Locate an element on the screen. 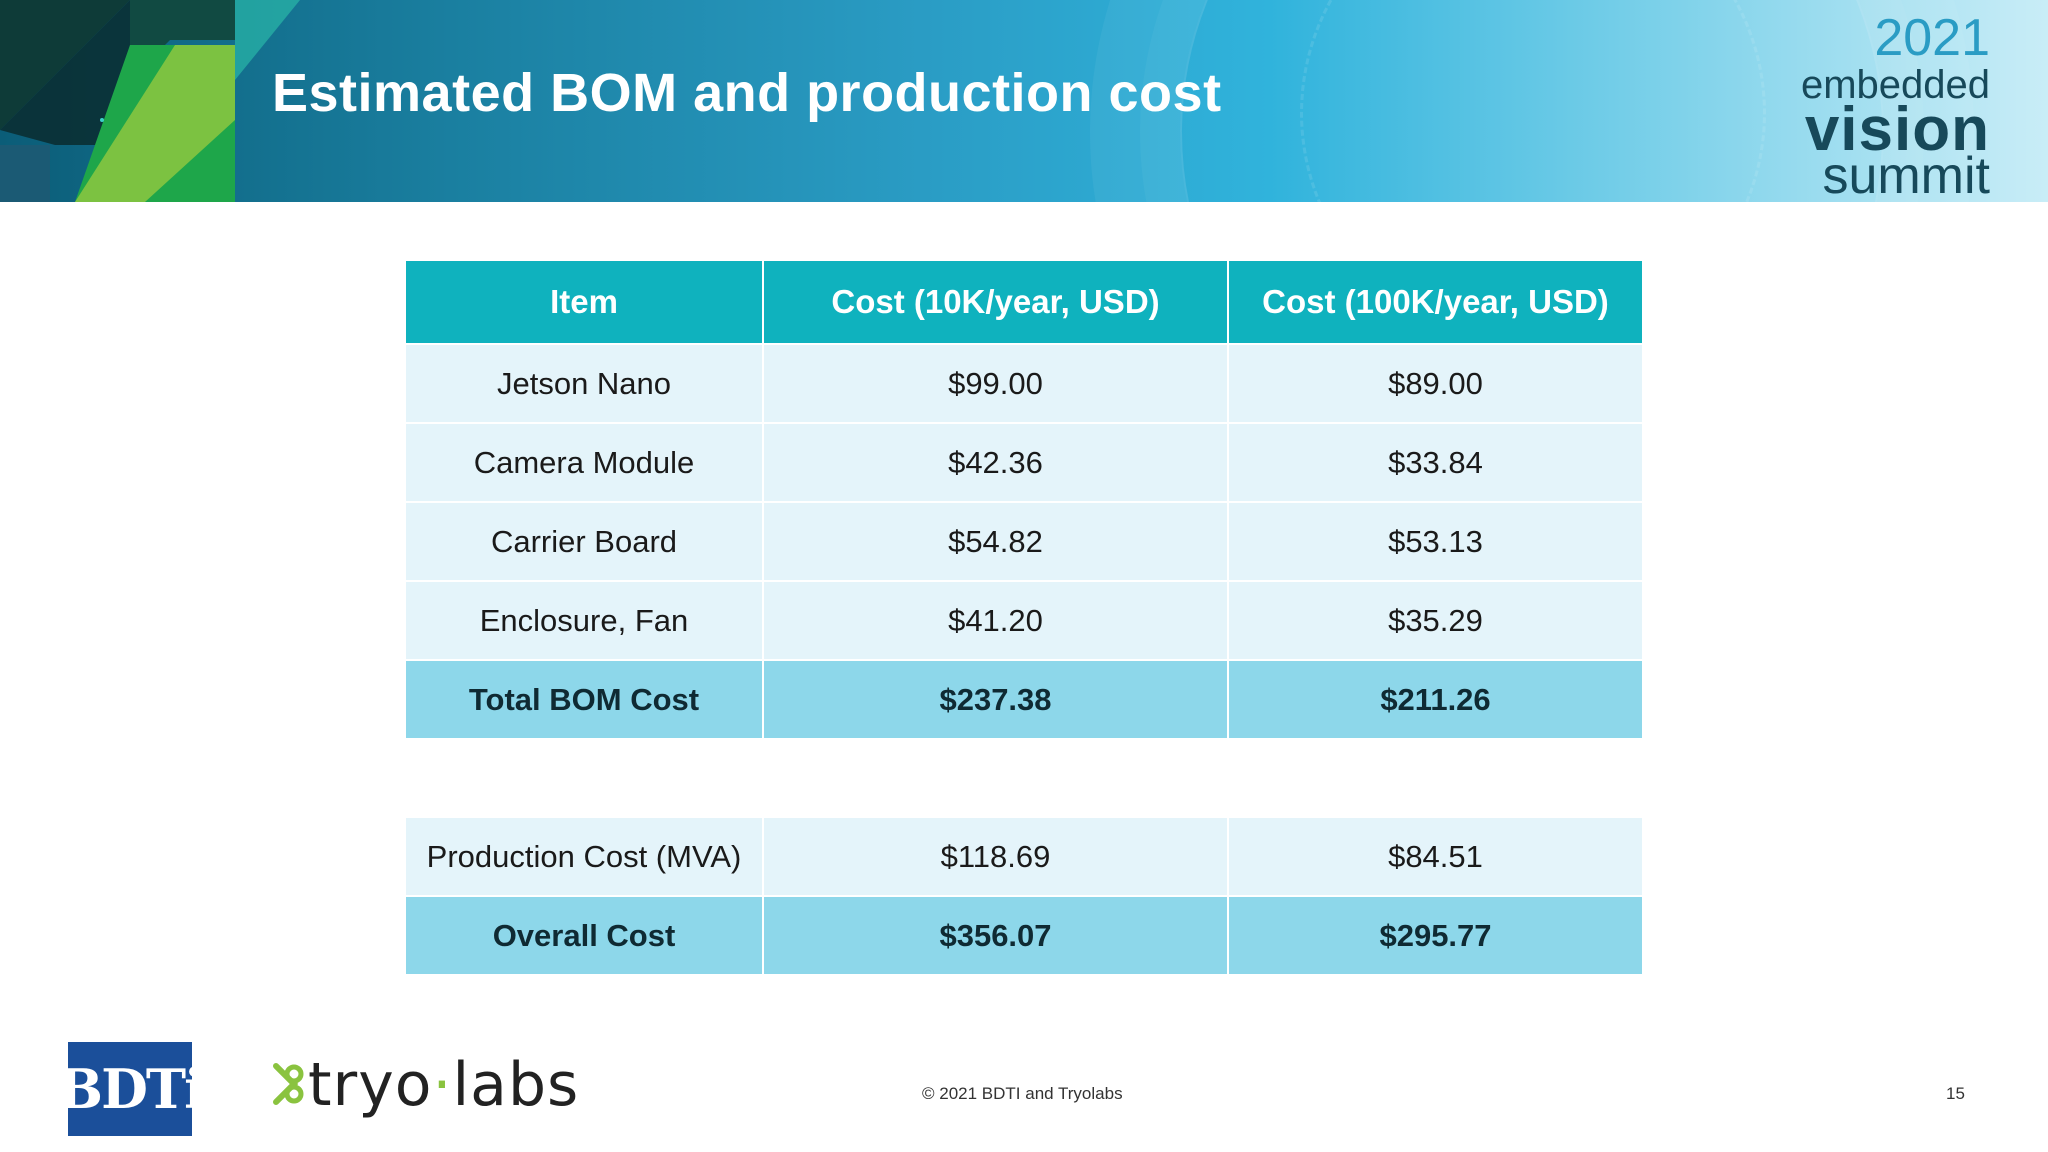 The width and height of the screenshot is (2048, 1152). cost-100k: $33.84 is located at coordinates (1435, 463).